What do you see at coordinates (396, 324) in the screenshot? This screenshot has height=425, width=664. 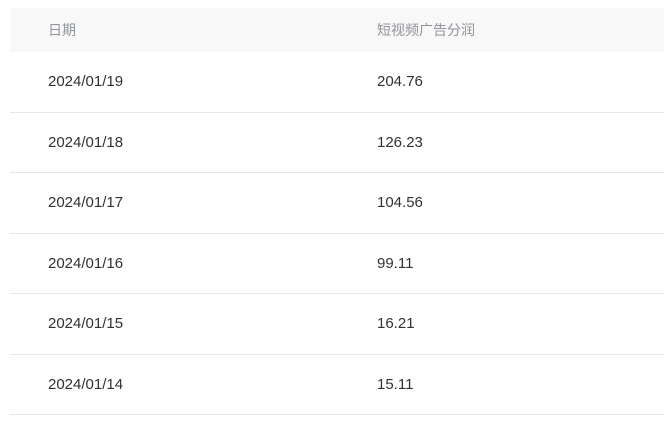 I see `profit-cell: 16.21` at bounding box center [396, 324].